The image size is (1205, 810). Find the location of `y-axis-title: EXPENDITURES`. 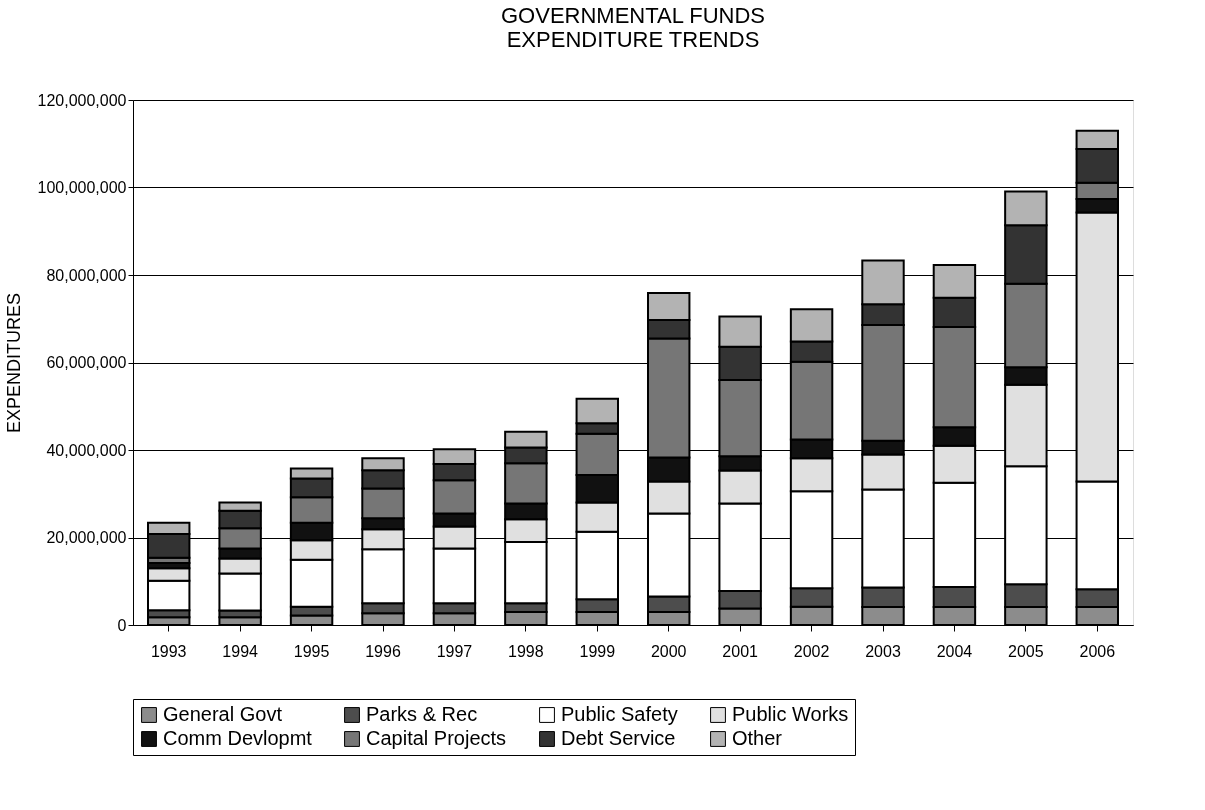

y-axis-title: EXPENDITURES is located at coordinates (13, 363).